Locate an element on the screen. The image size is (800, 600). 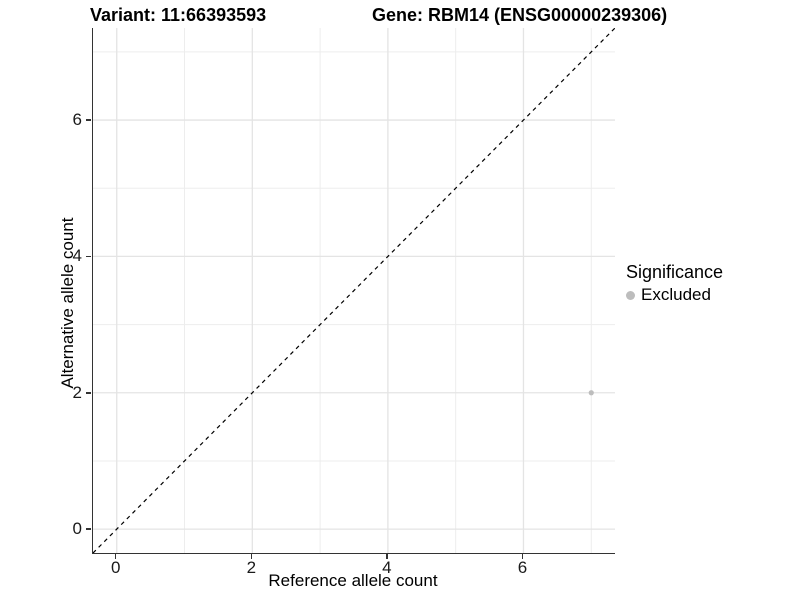
x-tick-label: 0 is located at coordinates (115, 567).